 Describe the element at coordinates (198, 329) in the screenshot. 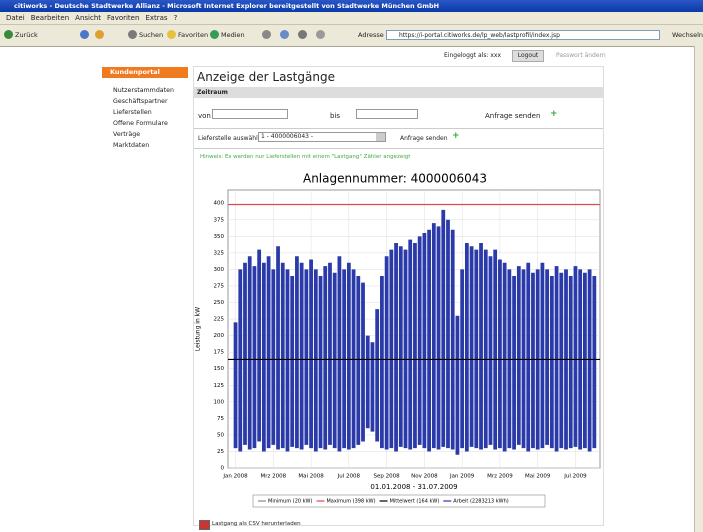

I see `y-axis-label: Leistung in kW` at that location.